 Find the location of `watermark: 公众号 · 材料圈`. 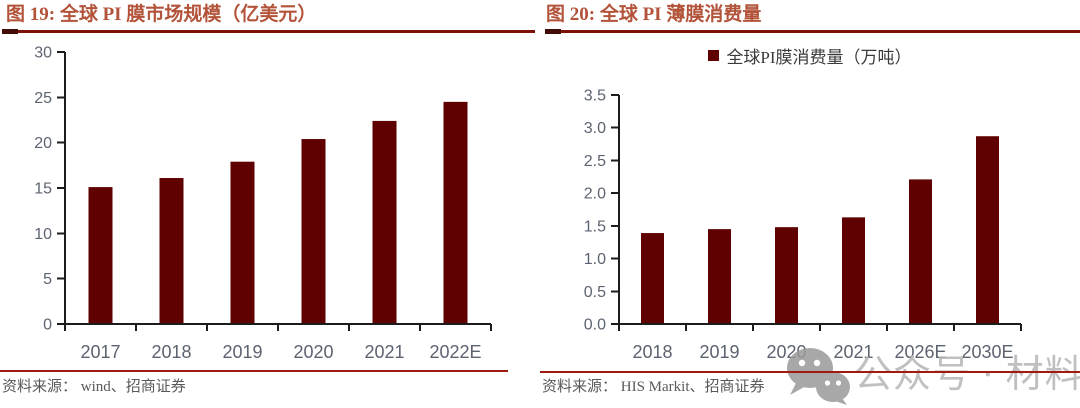

watermark: 公众号 · 材料圈 is located at coordinates (932, 375).